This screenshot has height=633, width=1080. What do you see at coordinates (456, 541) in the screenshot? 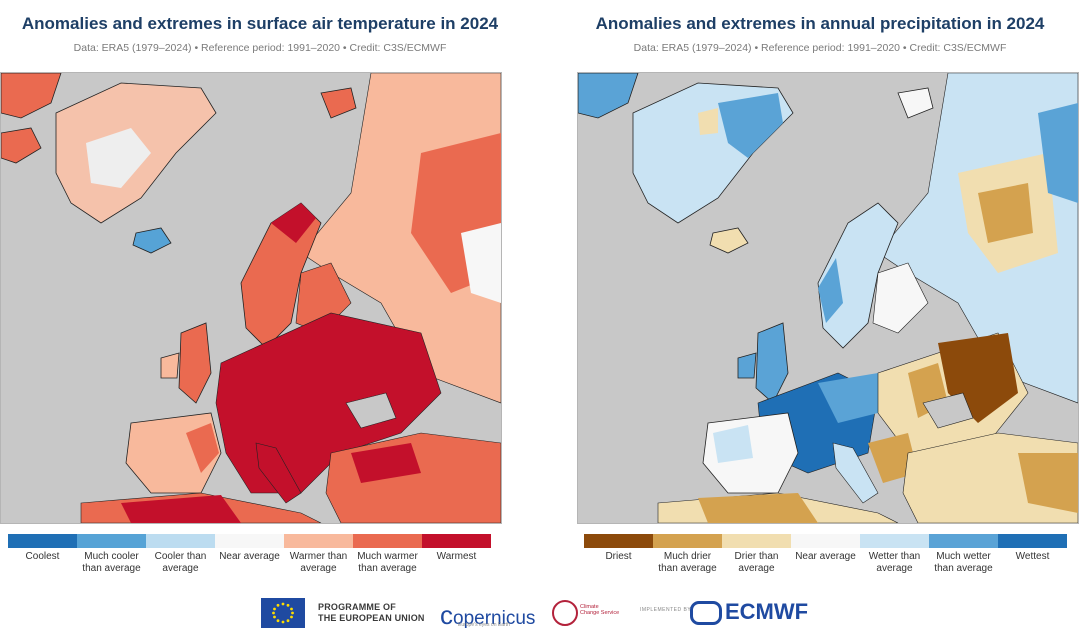
I see `legend-swatch-warmest` at bounding box center [456, 541].